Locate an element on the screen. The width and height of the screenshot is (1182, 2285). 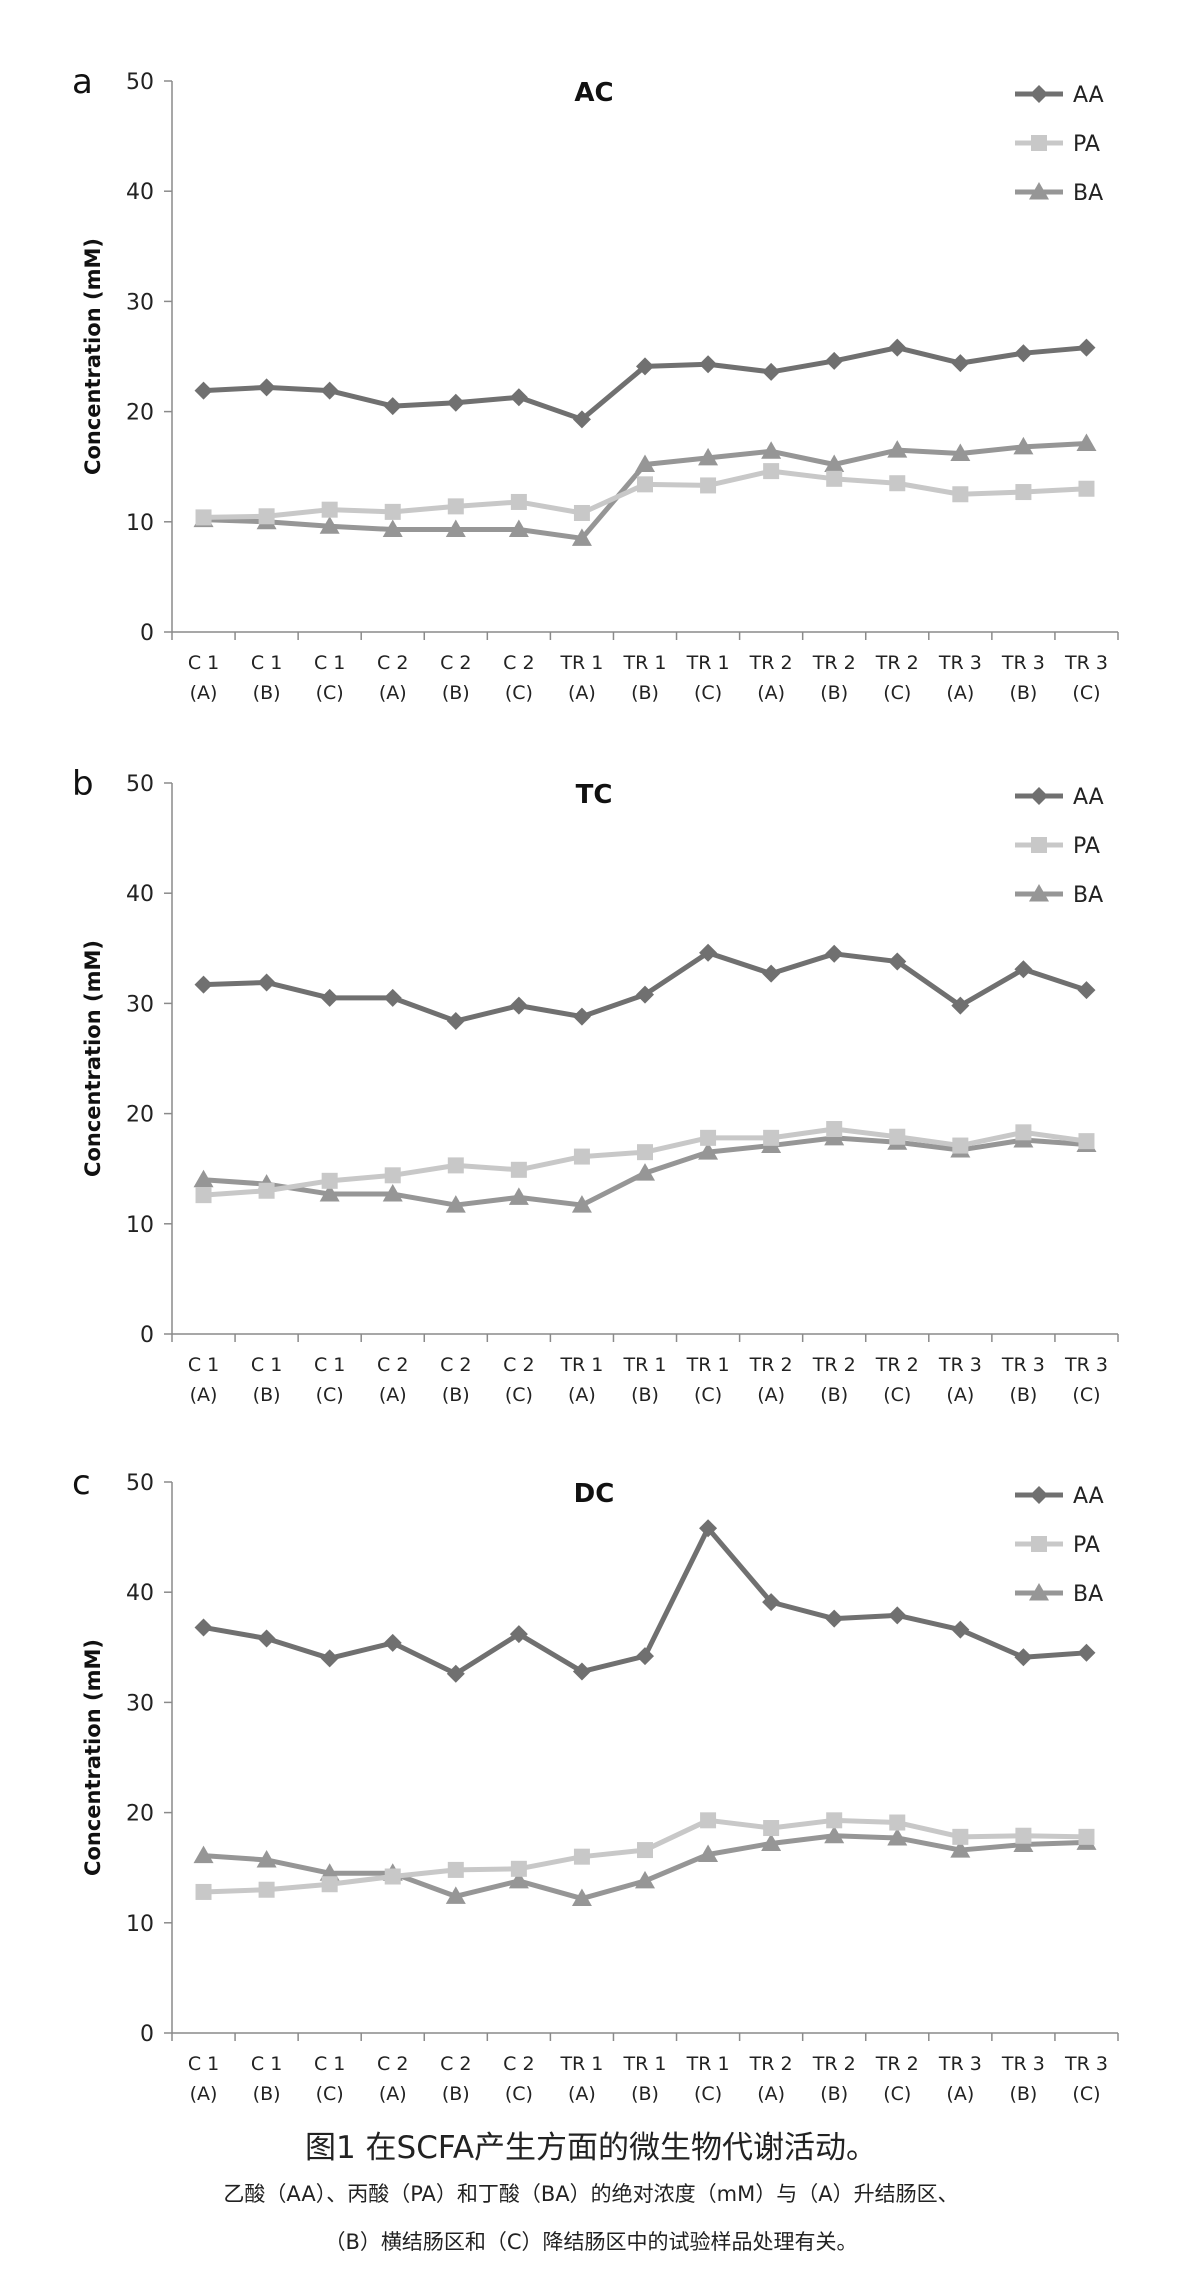
panel-label: b is located at coordinates (83, 784).